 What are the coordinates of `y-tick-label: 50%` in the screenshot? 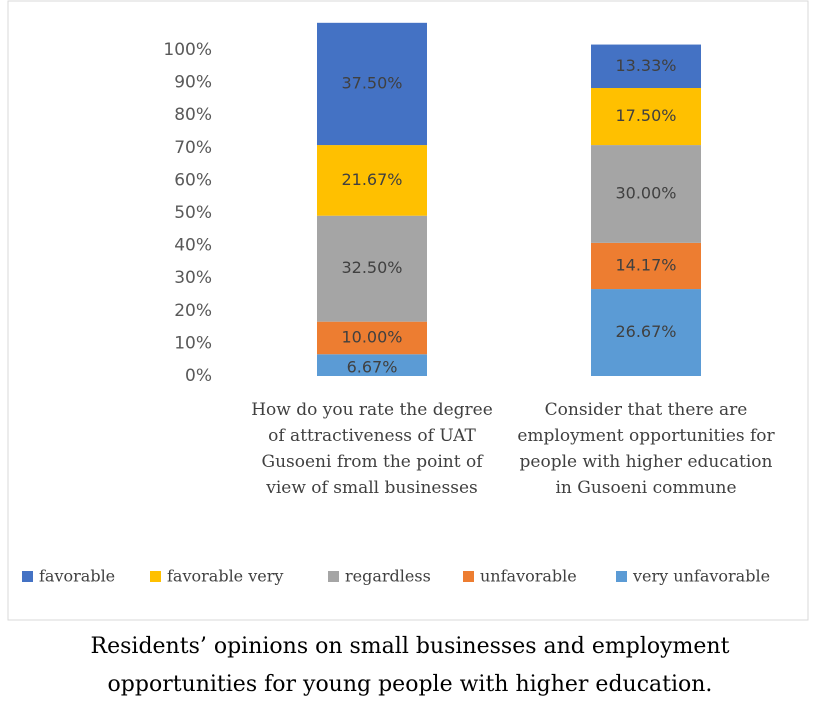 It's located at (193, 213).